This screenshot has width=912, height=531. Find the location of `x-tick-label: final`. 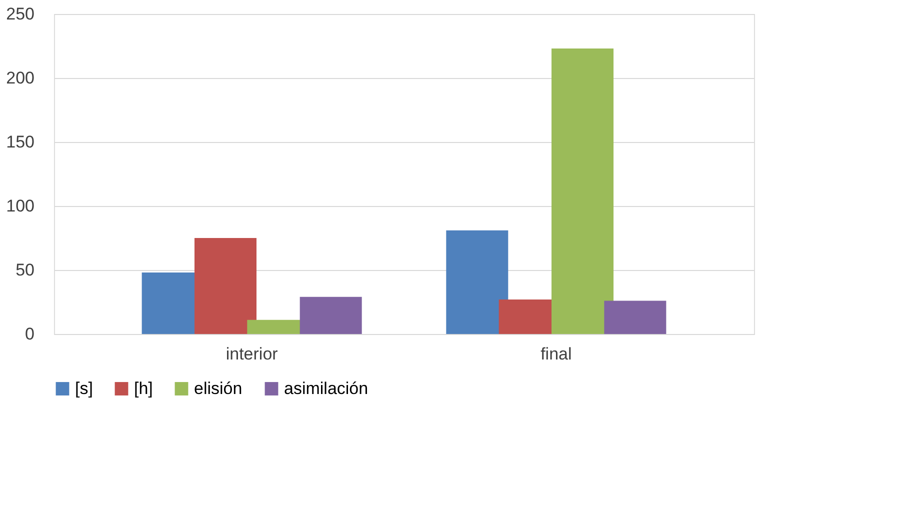

x-tick-label: final is located at coordinates (556, 354).